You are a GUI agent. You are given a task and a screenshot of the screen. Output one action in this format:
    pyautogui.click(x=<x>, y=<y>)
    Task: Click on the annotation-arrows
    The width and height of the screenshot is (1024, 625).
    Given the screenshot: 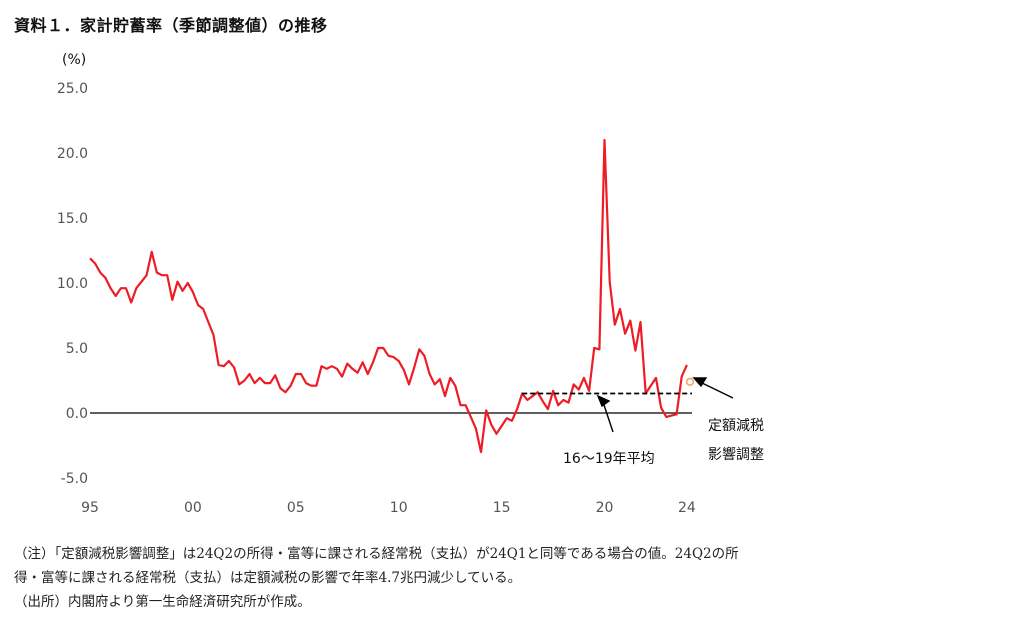 What is the action you would take?
    pyautogui.click(x=665, y=405)
    